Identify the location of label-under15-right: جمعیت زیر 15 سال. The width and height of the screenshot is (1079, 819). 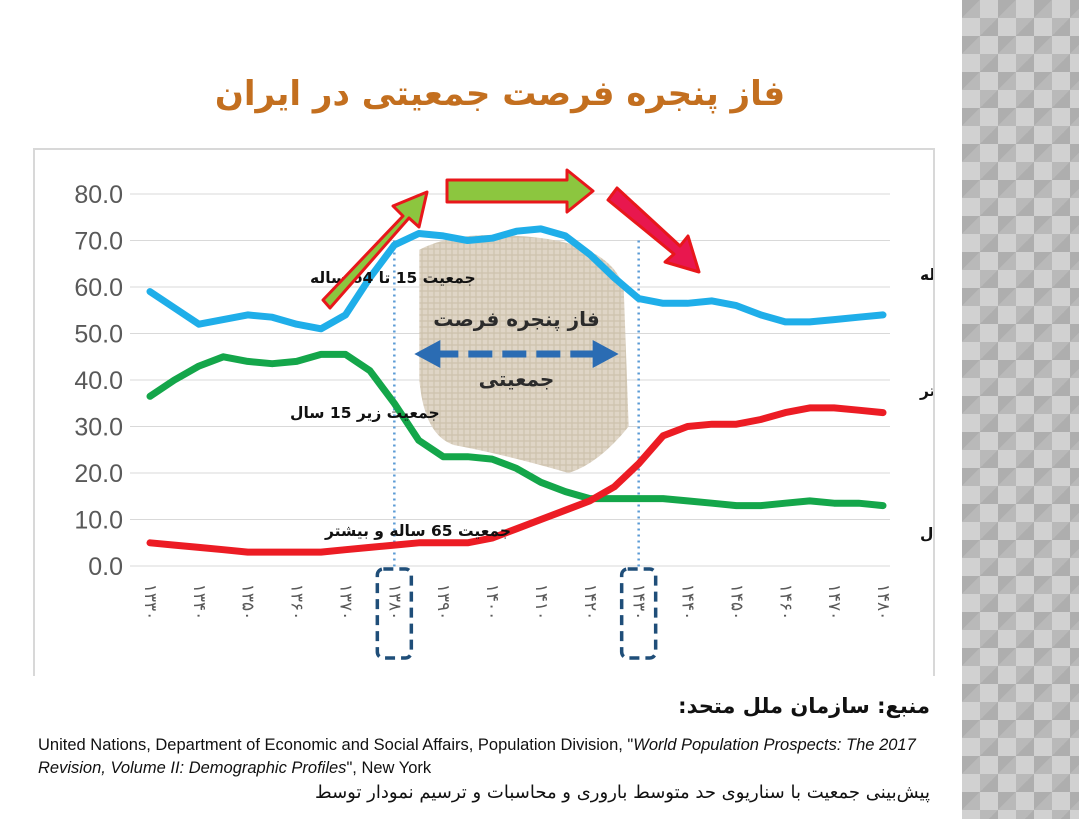
(926, 534).